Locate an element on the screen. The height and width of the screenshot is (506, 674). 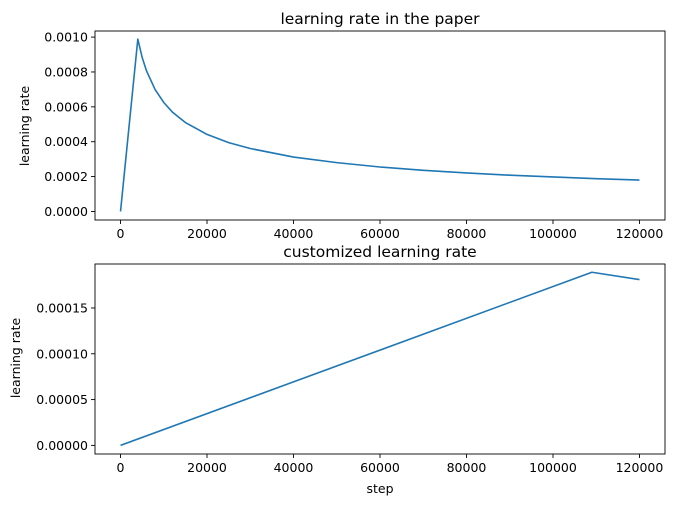
y-tick-label: 0.00015 is located at coordinates (62, 307).